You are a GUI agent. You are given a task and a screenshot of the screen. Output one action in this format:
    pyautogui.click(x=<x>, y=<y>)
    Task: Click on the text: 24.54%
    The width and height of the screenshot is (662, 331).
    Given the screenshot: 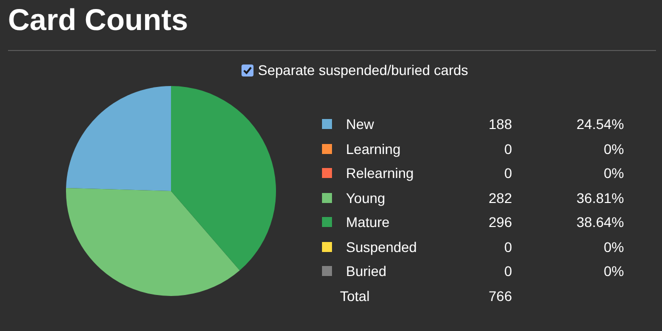 What is the action you would take?
    pyautogui.click(x=600, y=124)
    